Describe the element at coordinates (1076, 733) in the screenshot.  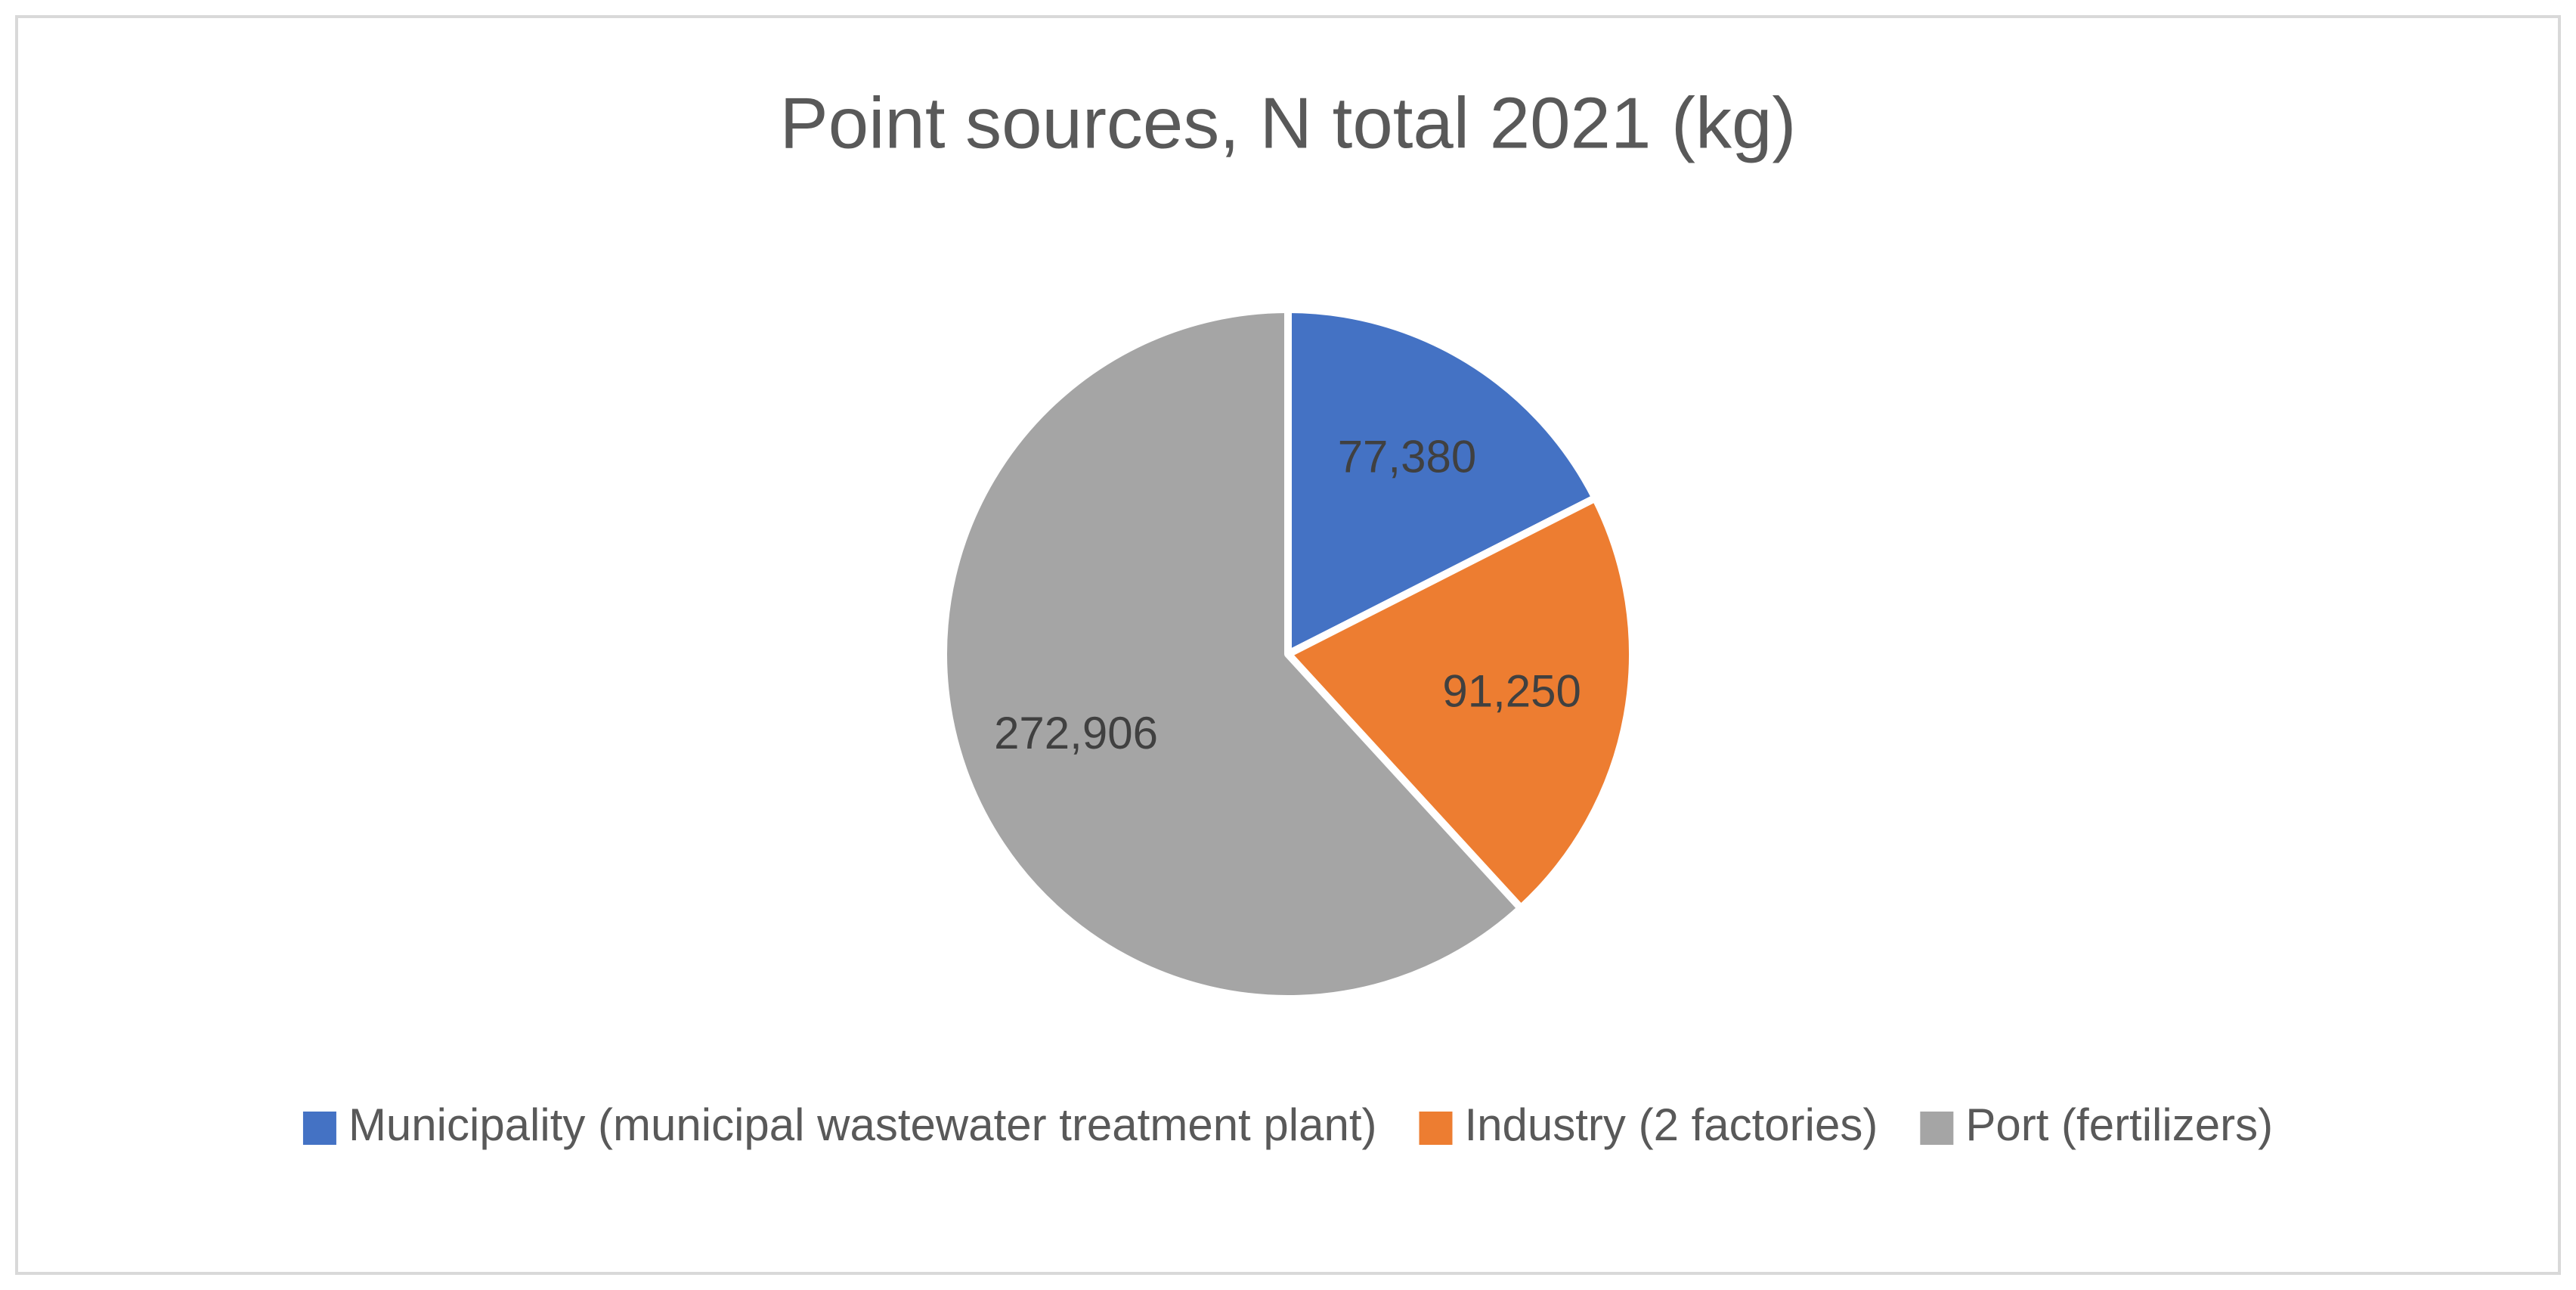
I see `data-label: 272,906` at that location.